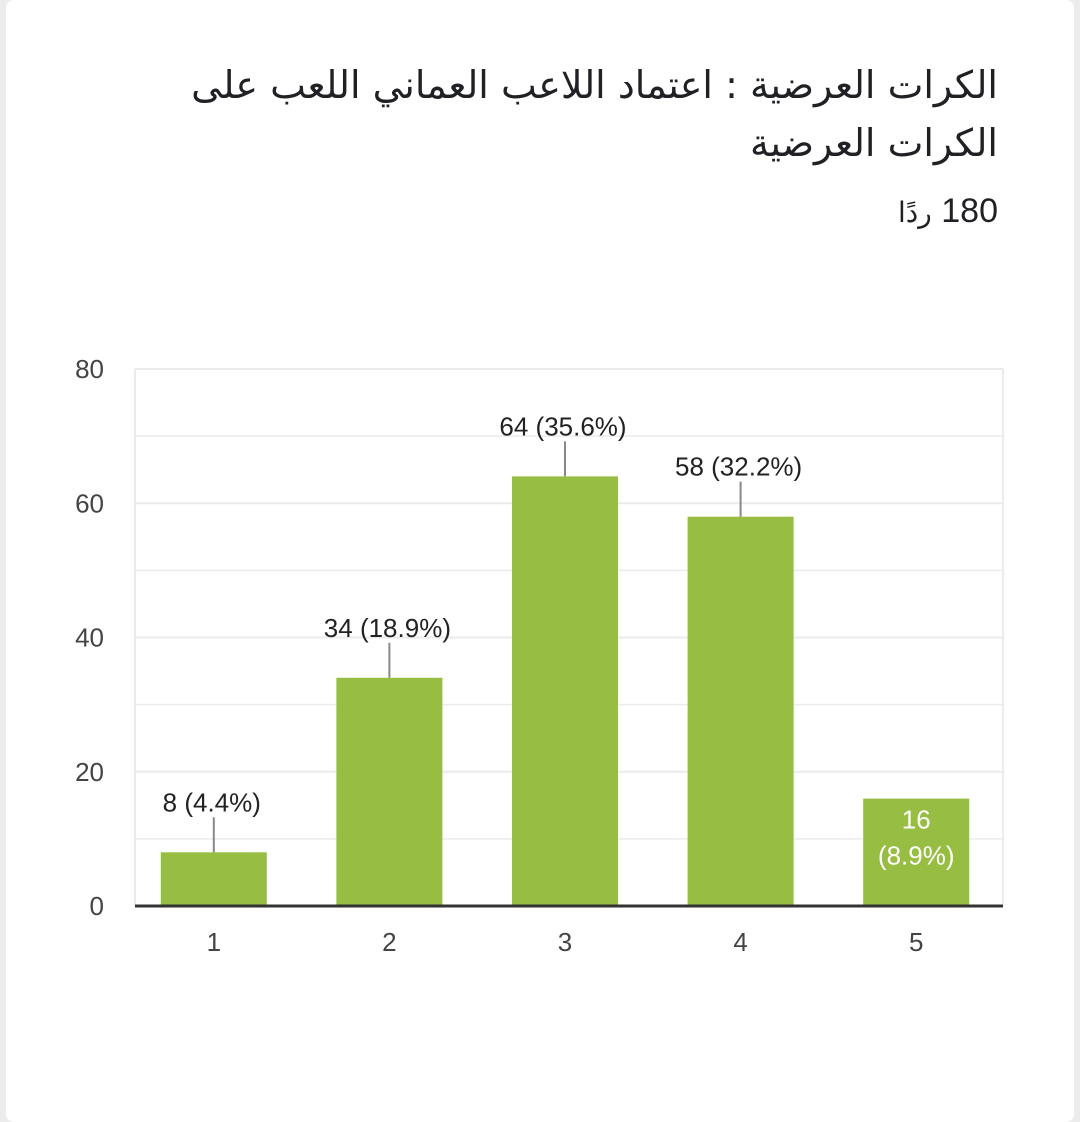  I want to click on y-tick-label: 60, so click(89, 503).